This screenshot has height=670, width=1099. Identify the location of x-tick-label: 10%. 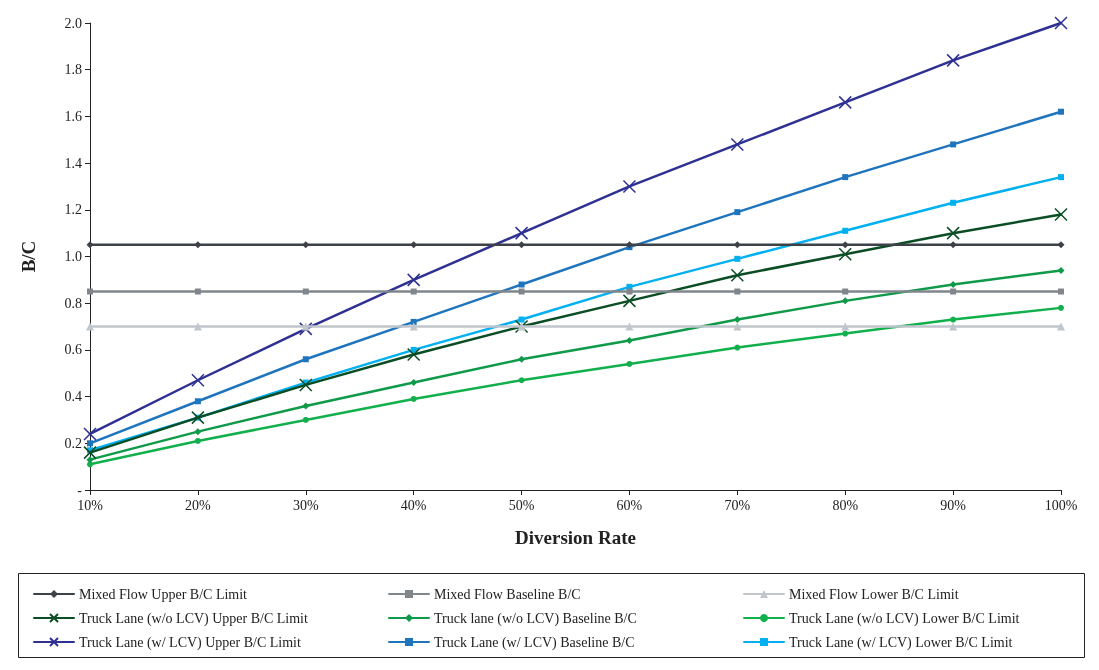
(90, 505).